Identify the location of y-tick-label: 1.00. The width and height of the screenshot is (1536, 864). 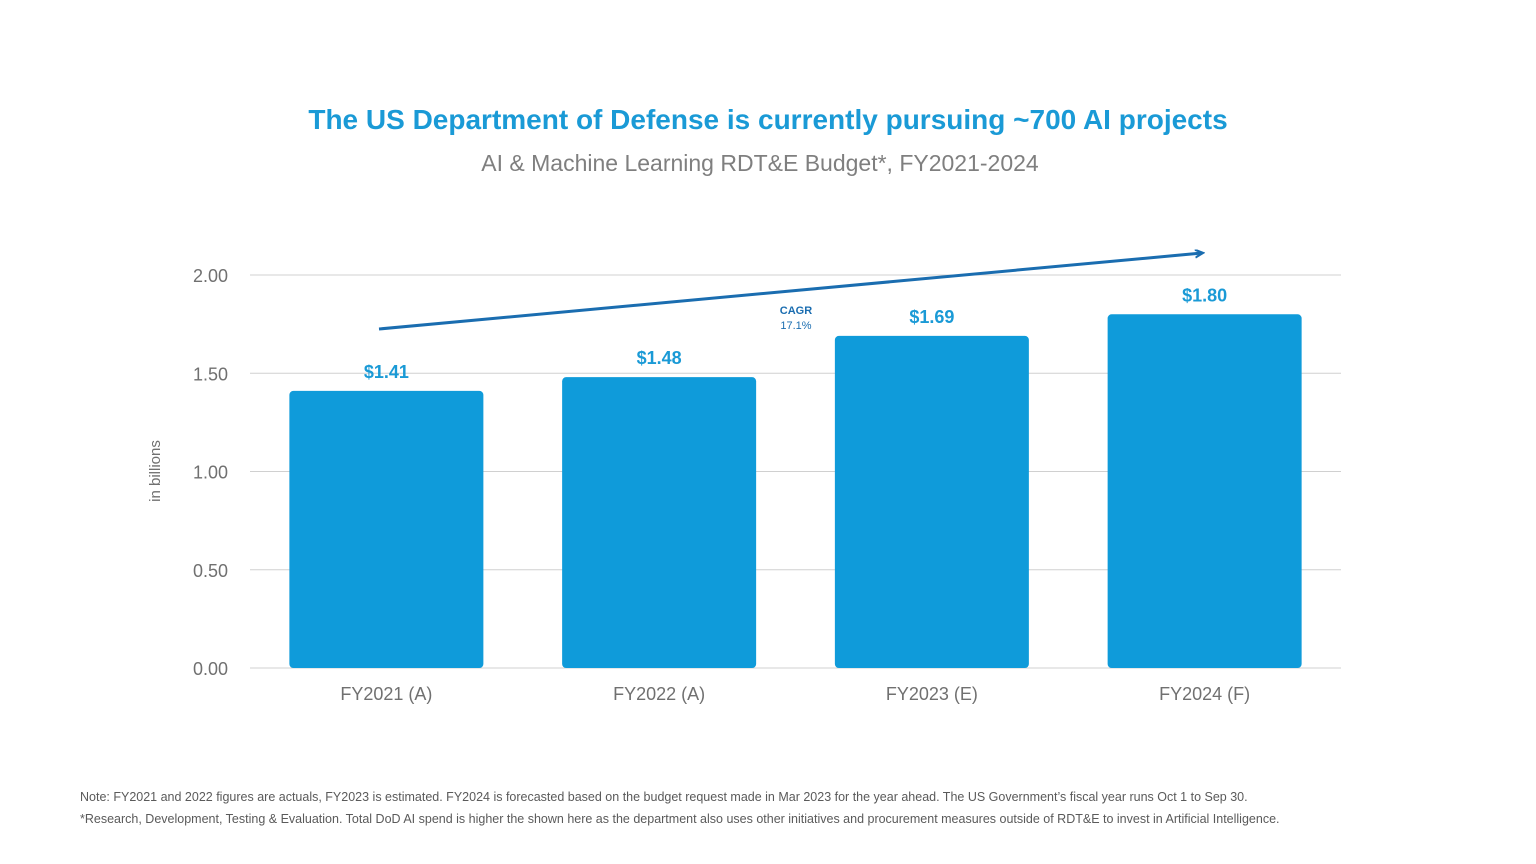
(210, 473).